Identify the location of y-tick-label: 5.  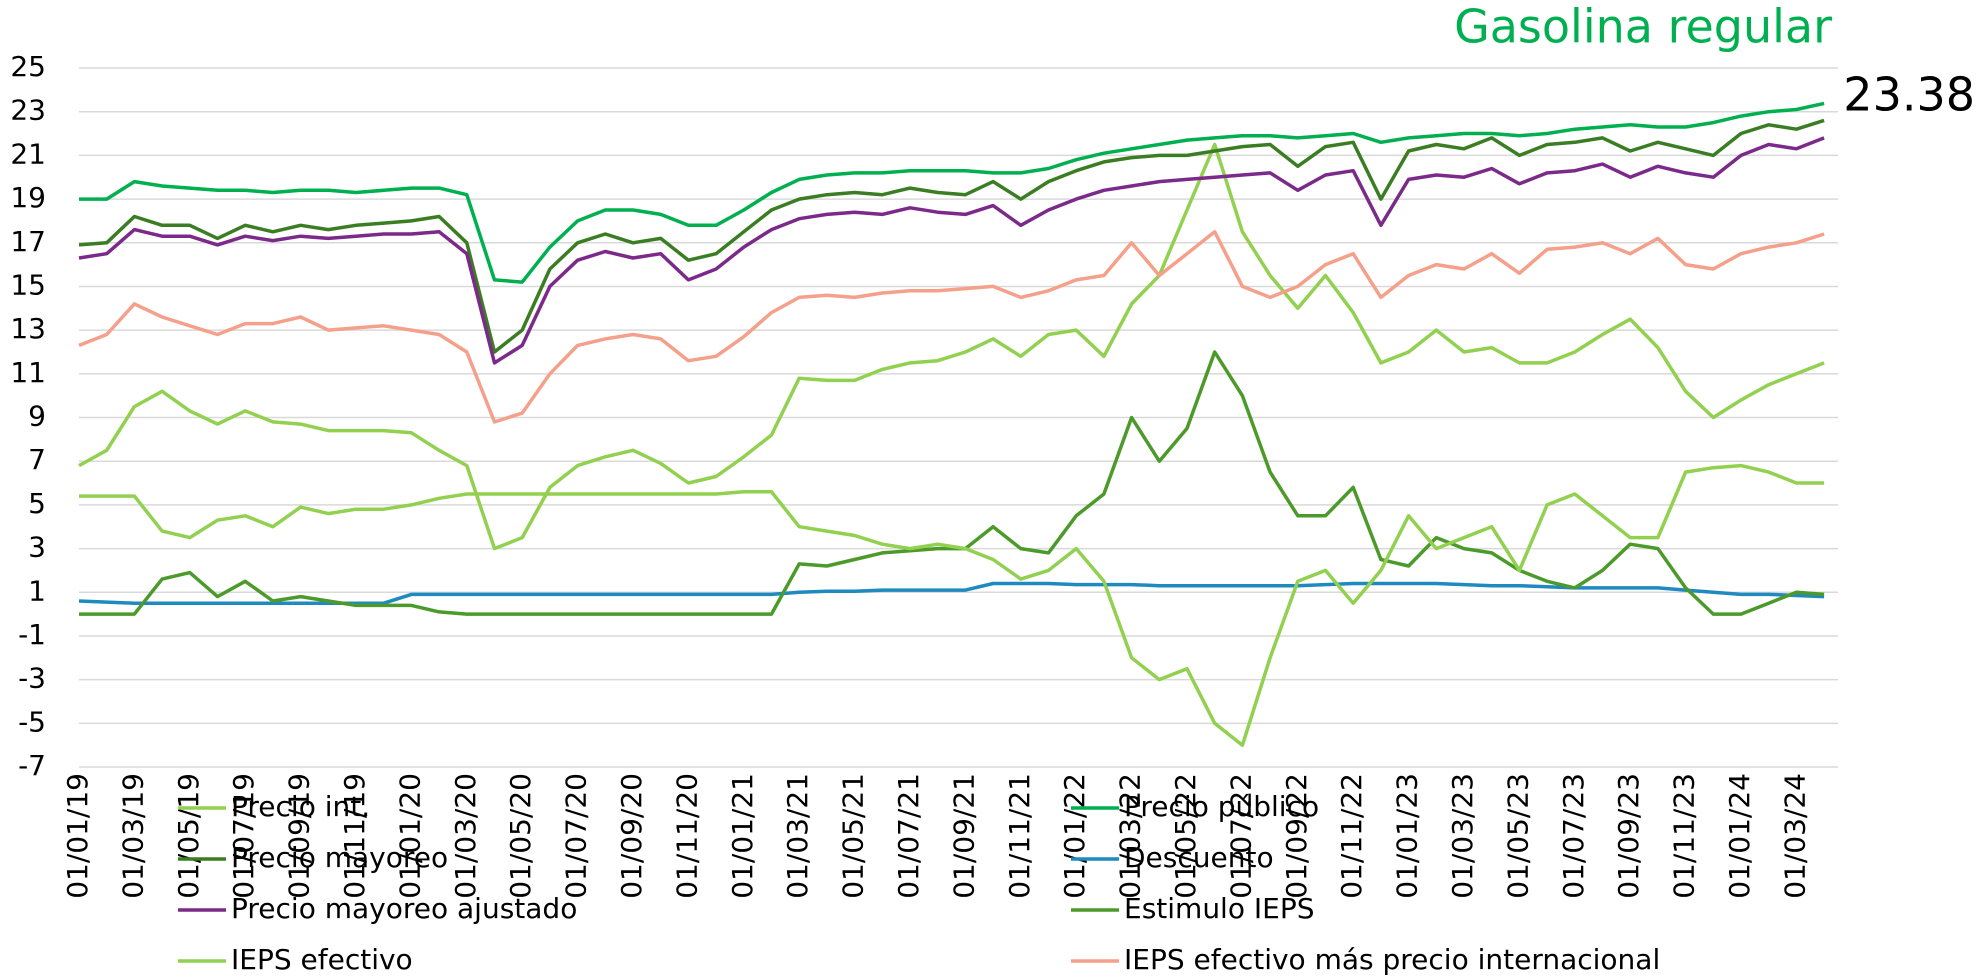
(37, 503).